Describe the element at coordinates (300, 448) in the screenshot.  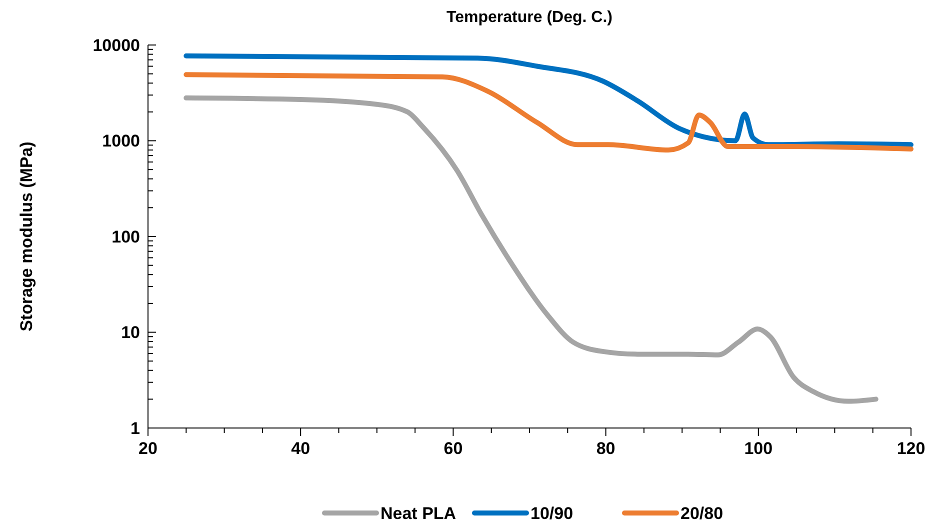
I see `x-tick-label: 40` at that location.